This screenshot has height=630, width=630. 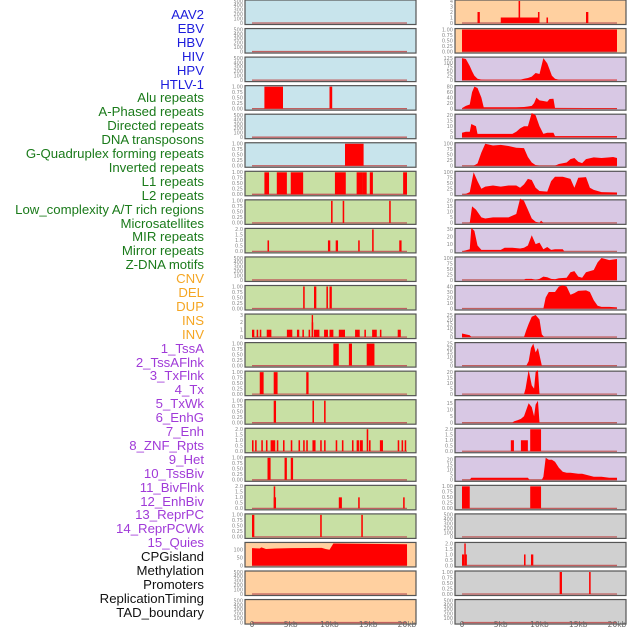 What do you see at coordinates (156, 167) in the screenshot?
I see `track-label: Inverted repeats` at bounding box center [156, 167].